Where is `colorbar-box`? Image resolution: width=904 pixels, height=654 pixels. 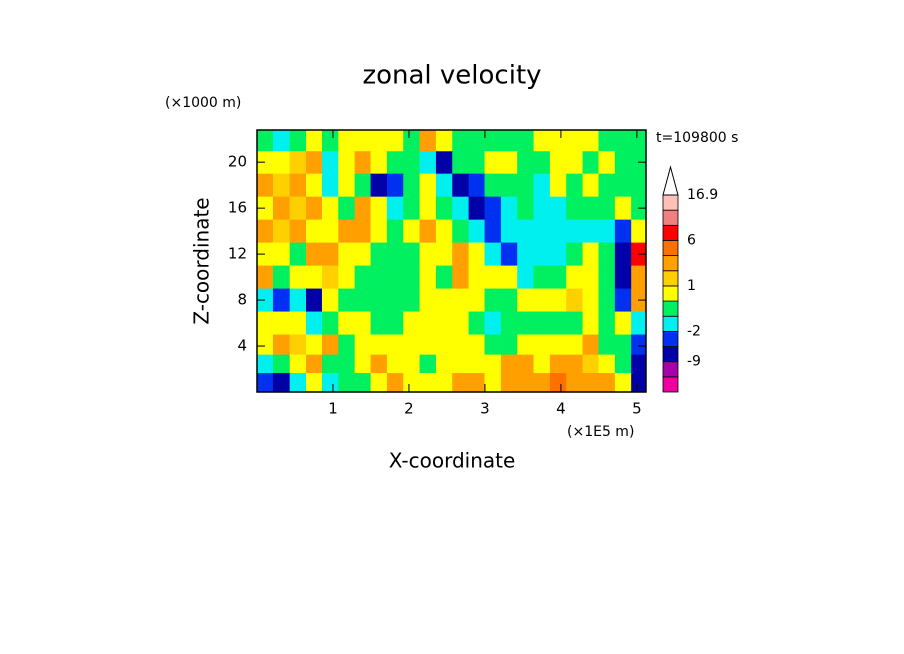 colorbar-box is located at coordinates (670, 202).